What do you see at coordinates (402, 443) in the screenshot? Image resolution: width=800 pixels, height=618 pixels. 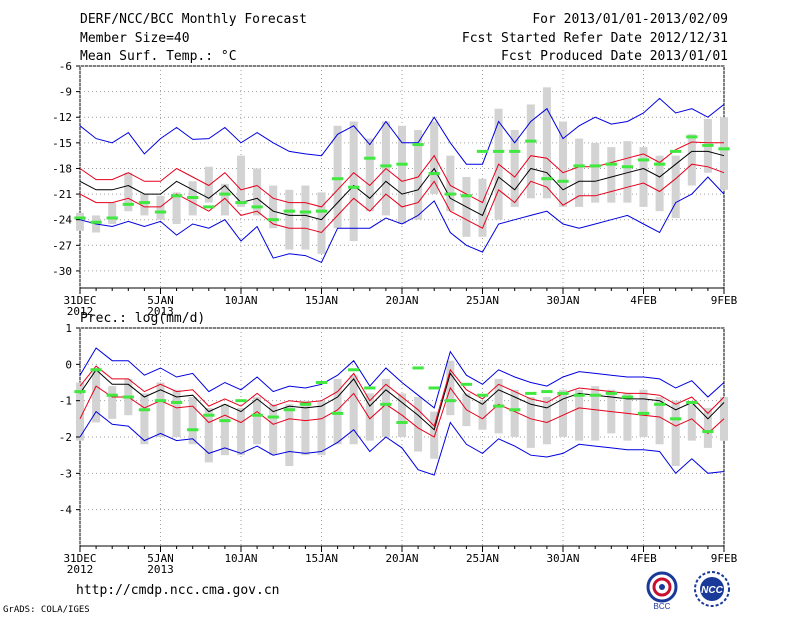 I see `prec-series-outer-lower` at bounding box center [402, 443].